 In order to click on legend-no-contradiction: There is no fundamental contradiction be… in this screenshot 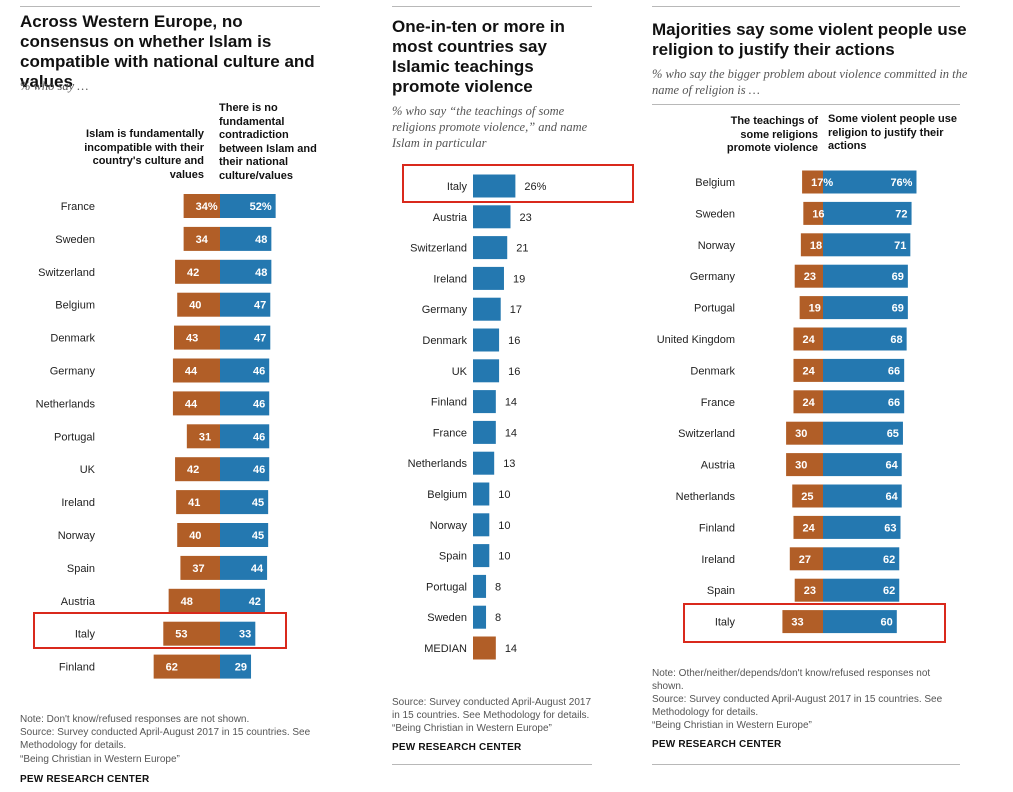, I will do `click(268, 142)`.